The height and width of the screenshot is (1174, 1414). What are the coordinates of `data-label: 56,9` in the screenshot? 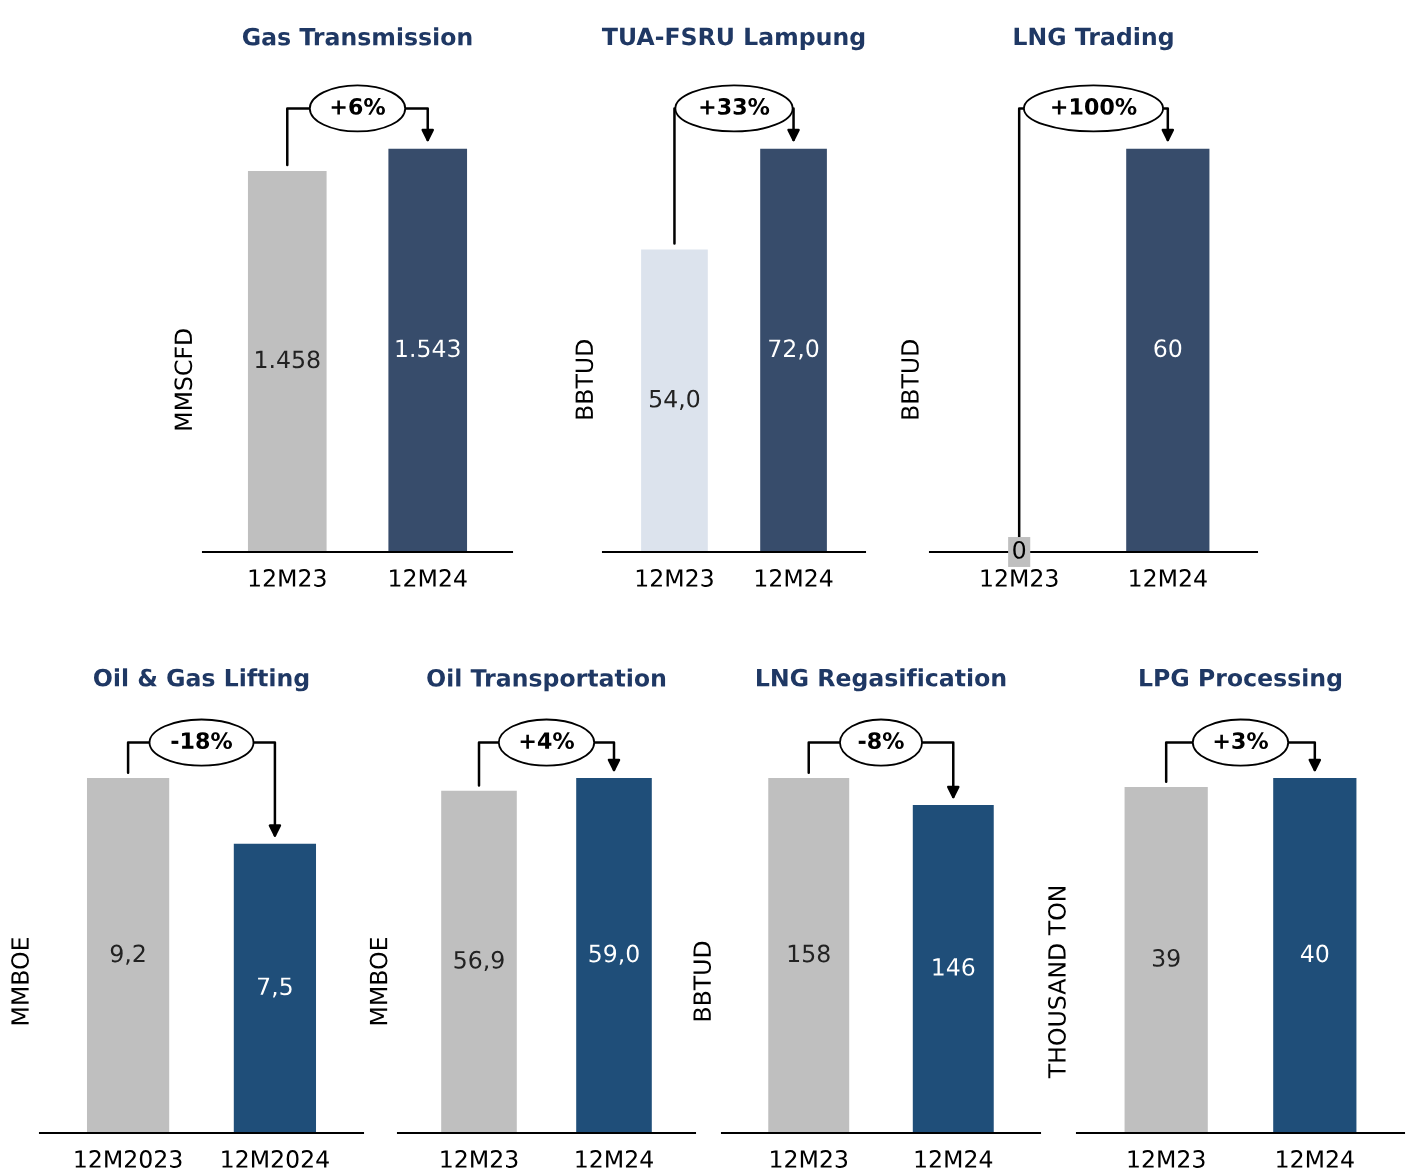 It's located at (479, 961).